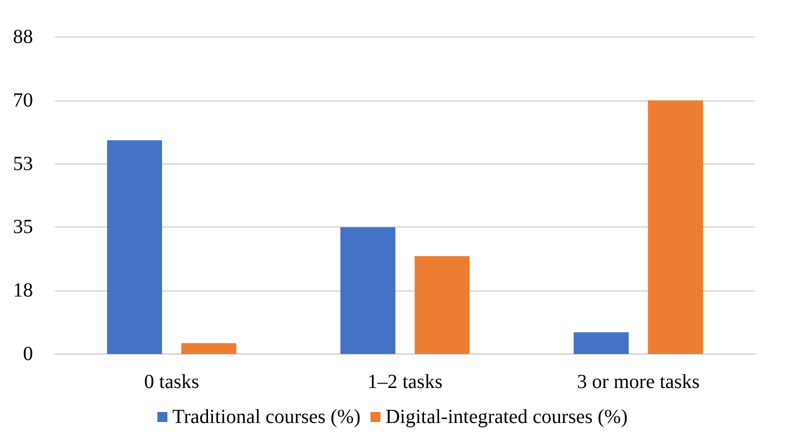  Describe the element at coordinates (23, 227) in the screenshot. I see `y-tick-label: 35` at that location.